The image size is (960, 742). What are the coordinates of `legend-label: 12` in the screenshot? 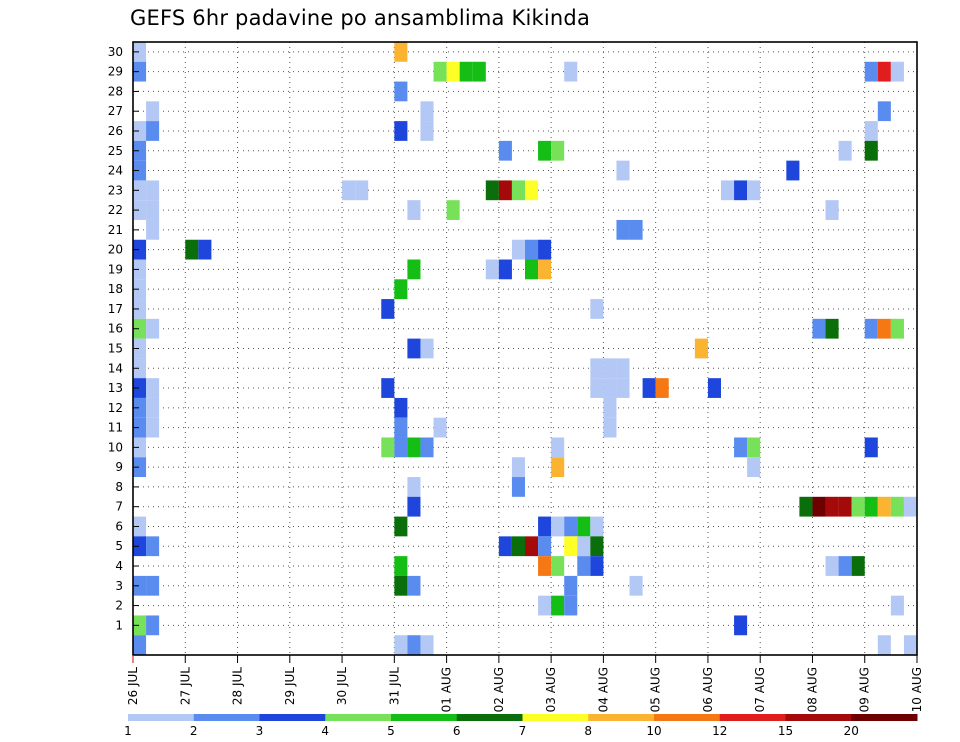 It's located at (719, 731).